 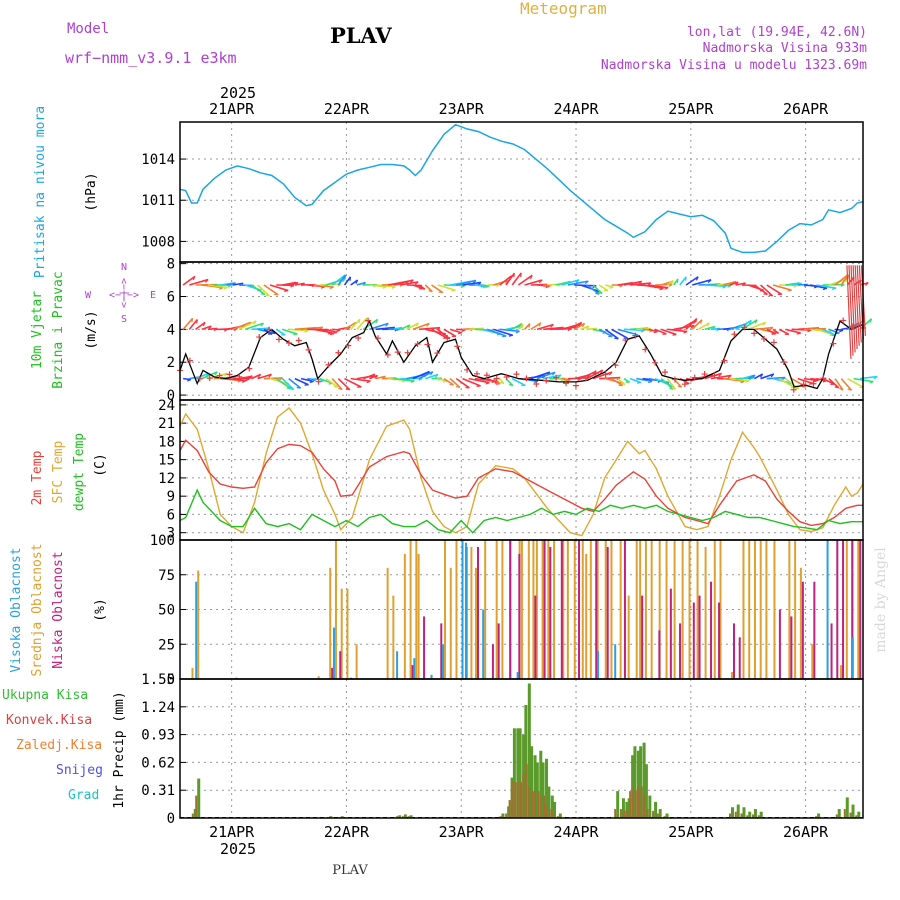 What do you see at coordinates (100, 609) in the screenshot?
I see `cloud-unit: (%)` at bounding box center [100, 609].